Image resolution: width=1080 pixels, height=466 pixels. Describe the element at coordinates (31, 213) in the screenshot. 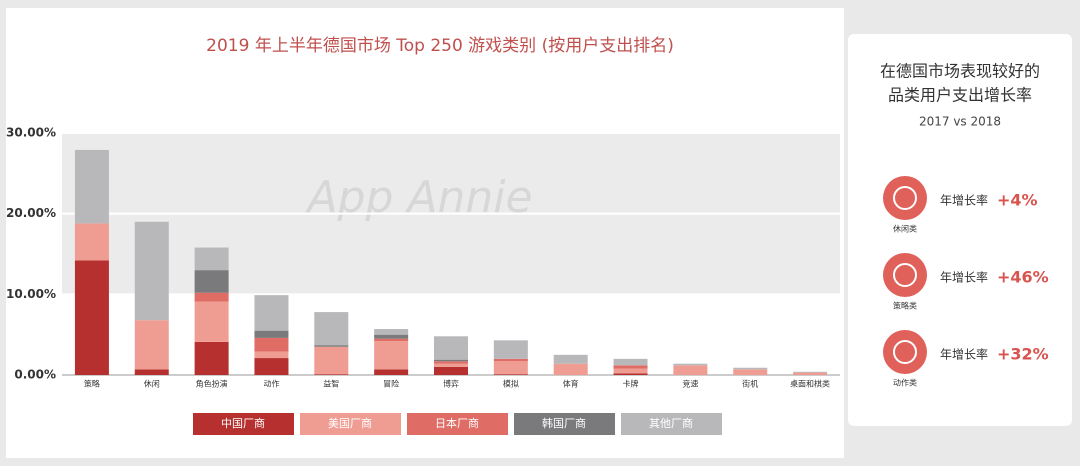

I see `y-tick-label: 20.00%` at that location.